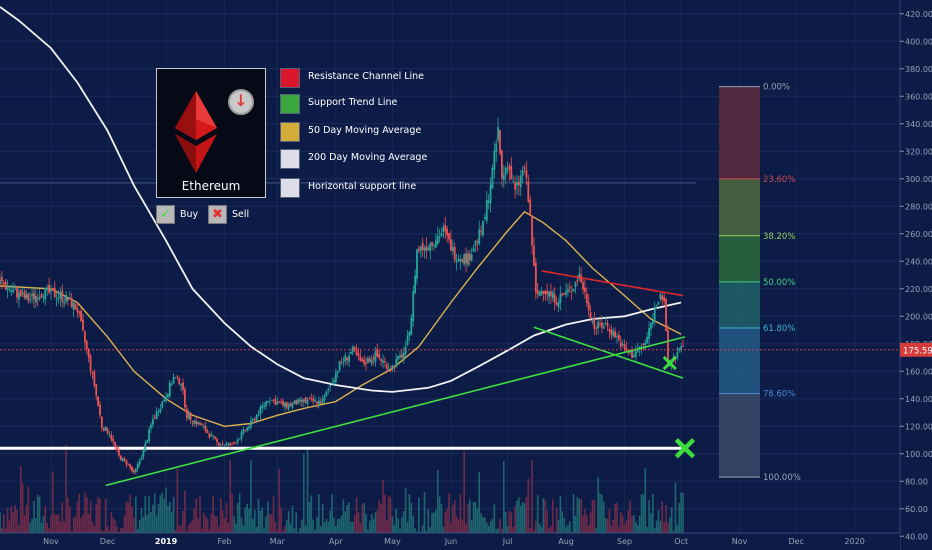 The image size is (932, 550). What do you see at coordinates (51, 541) in the screenshot?
I see `time-tick-label: Nov` at bounding box center [51, 541].